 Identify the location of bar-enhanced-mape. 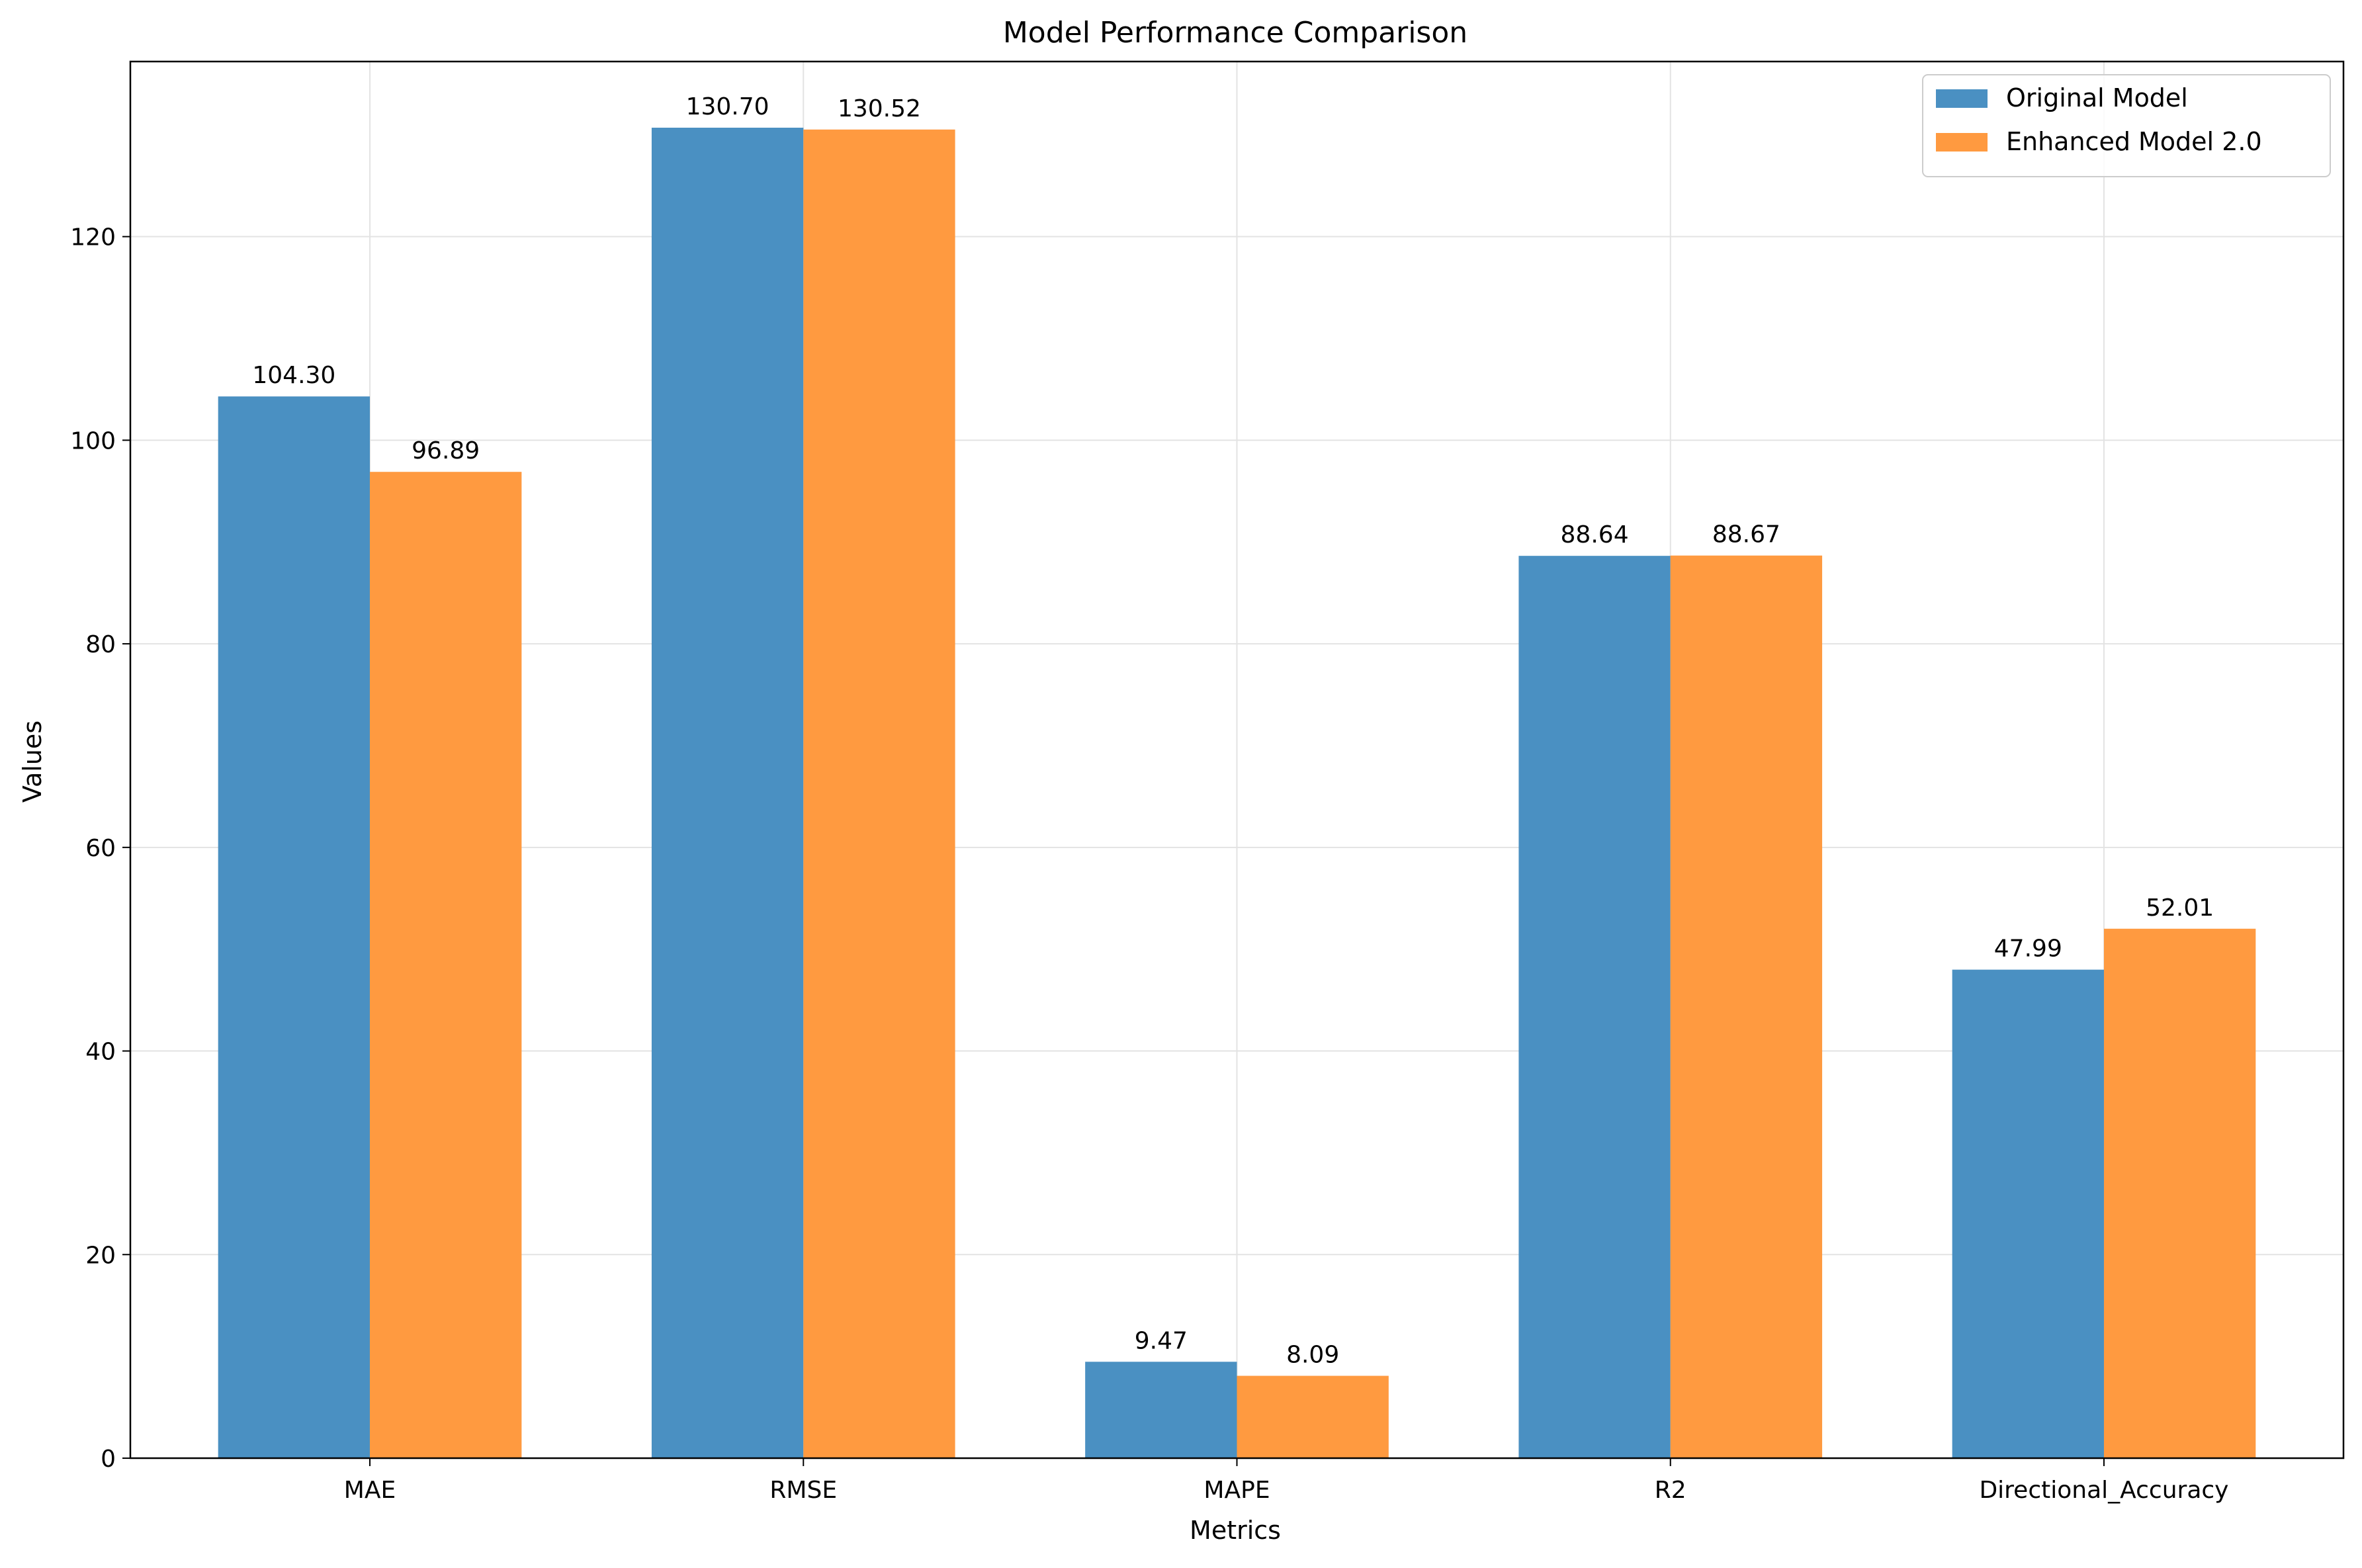
(1313, 1417).